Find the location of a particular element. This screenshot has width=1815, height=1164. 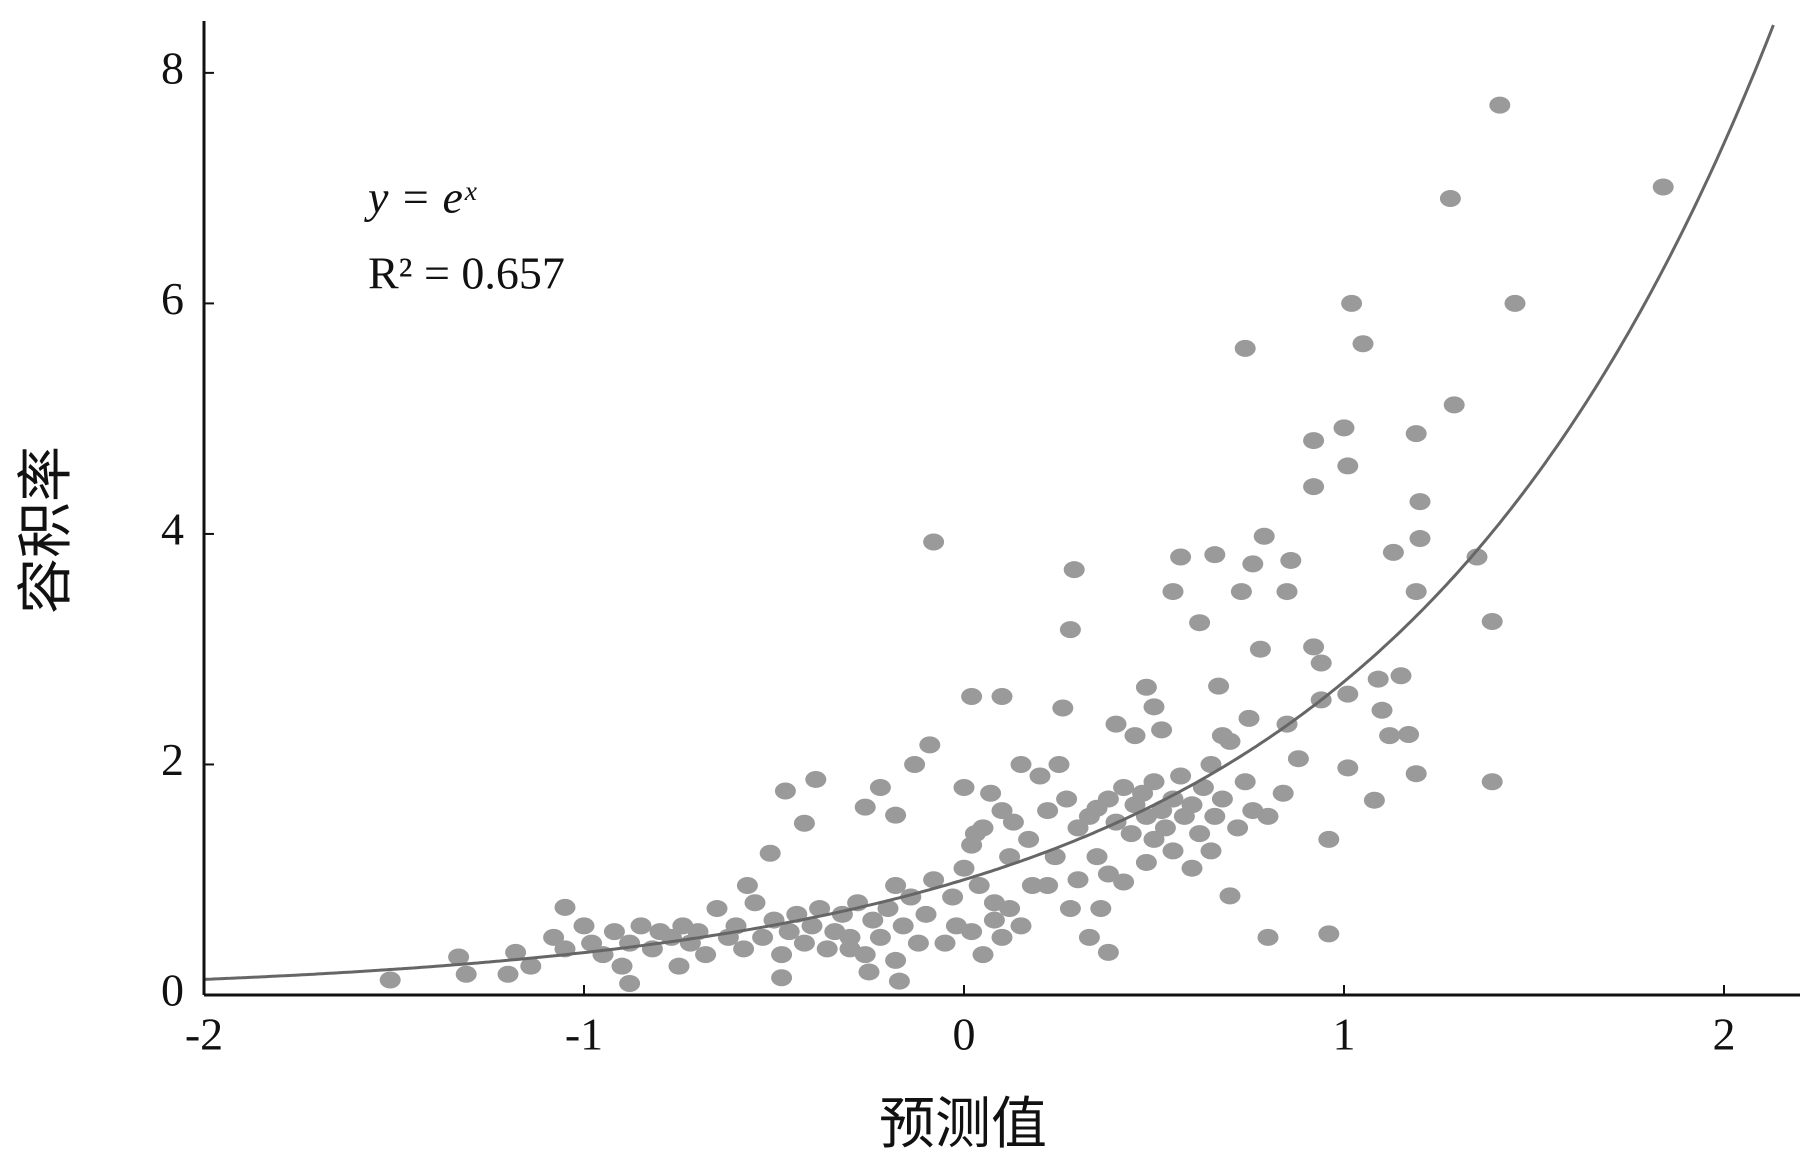

r-squared: R² = 0.657 is located at coordinates (466, 273).